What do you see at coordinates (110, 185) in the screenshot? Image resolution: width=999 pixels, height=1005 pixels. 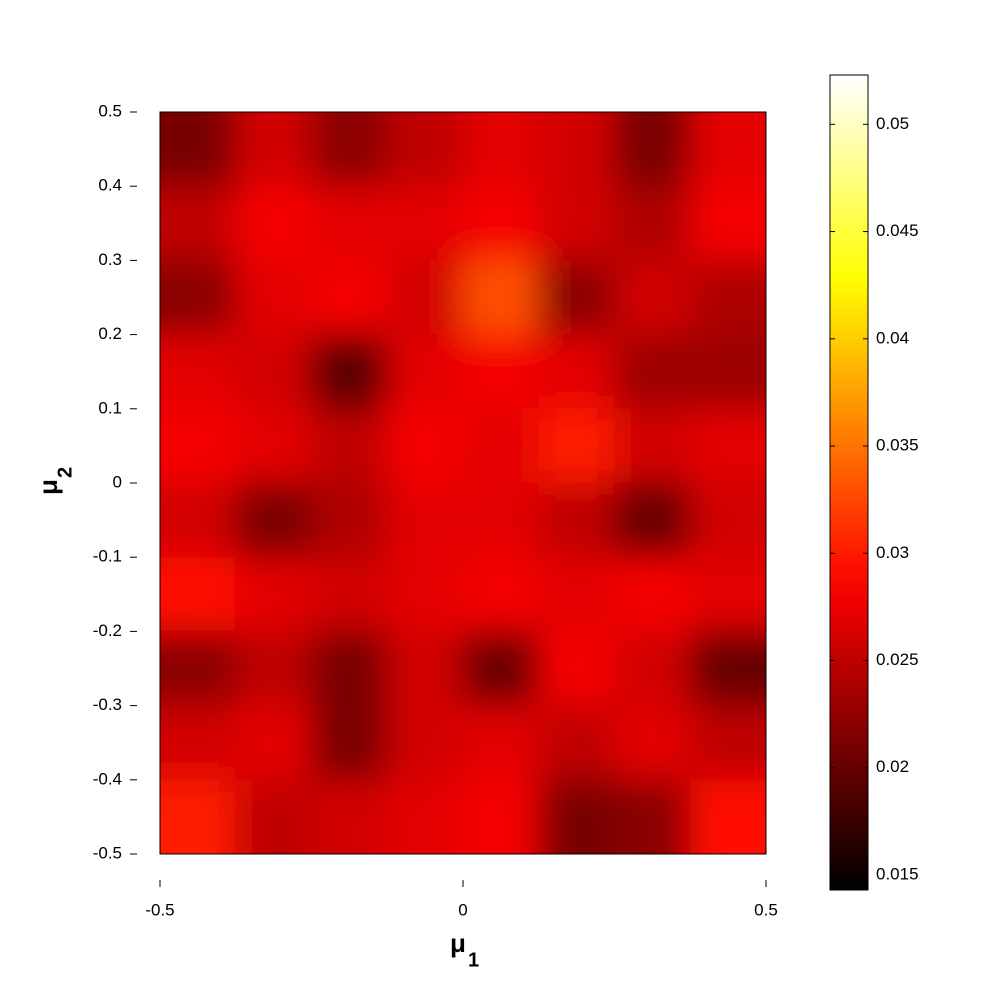 I see `y-tick-label: 0.4` at bounding box center [110, 185].